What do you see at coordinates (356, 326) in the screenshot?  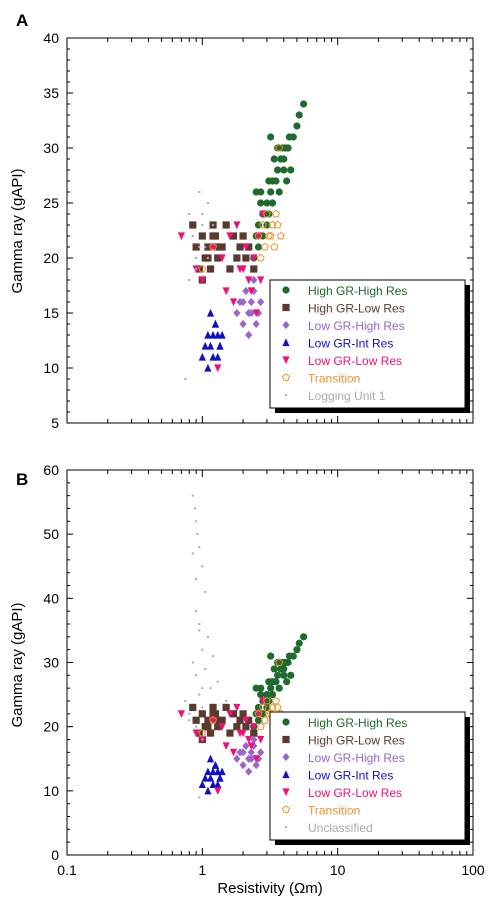 I see `legend-label: Low GR-High Res` at bounding box center [356, 326].